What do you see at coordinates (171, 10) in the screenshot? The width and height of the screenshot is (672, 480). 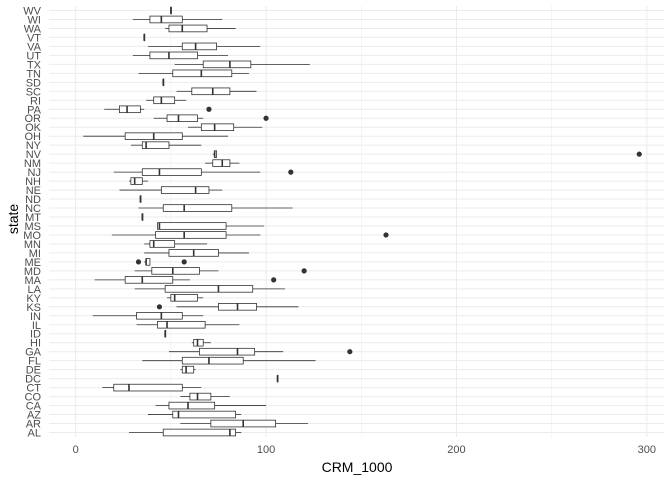 I see `box-wv` at bounding box center [171, 10].